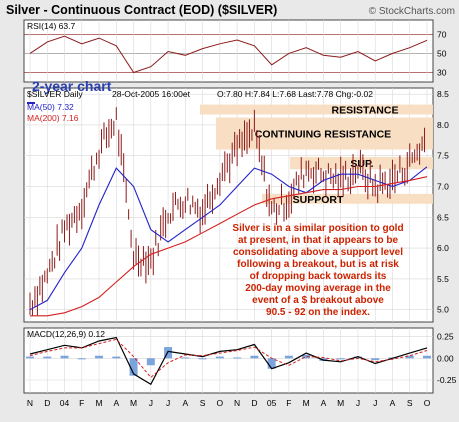  What do you see at coordinates (318, 288) in the screenshot?
I see `annotation-line: 200-day moving average in the` at bounding box center [318, 288].